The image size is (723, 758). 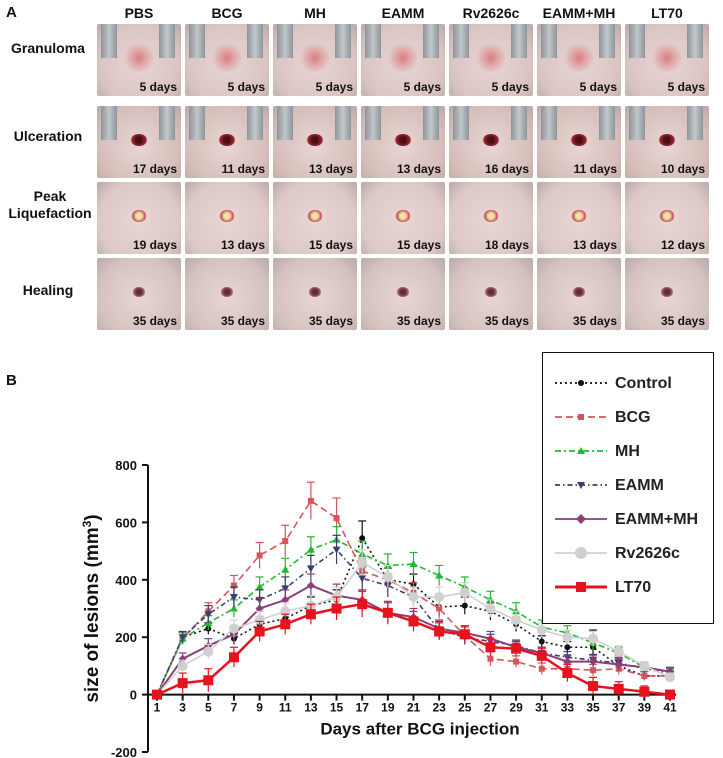 What do you see at coordinates (682, 169) in the screenshot?
I see `day-caption: 10 days` at bounding box center [682, 169].